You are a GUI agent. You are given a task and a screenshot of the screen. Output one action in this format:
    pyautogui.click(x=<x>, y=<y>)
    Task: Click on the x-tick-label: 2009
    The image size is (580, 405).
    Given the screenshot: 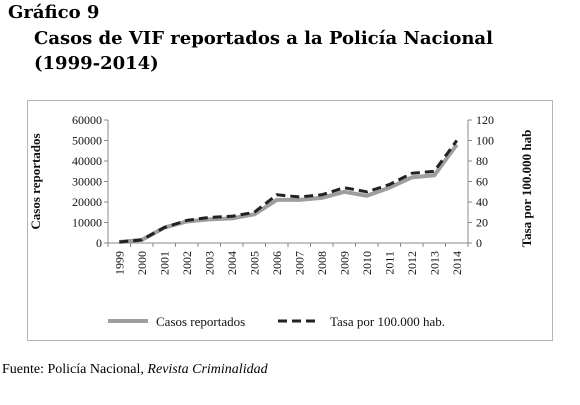 What is the action you would take?
    pyautogui.click(x=344, y=263)
    